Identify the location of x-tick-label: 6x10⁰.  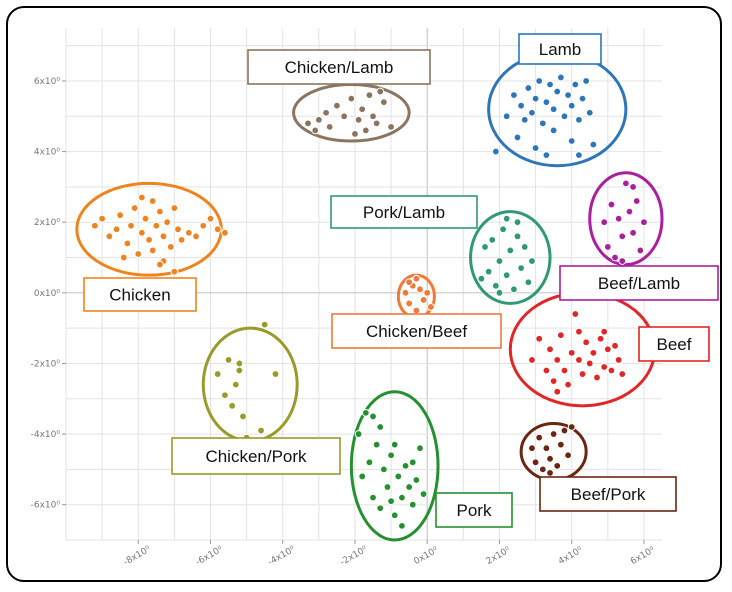
(643, 556).